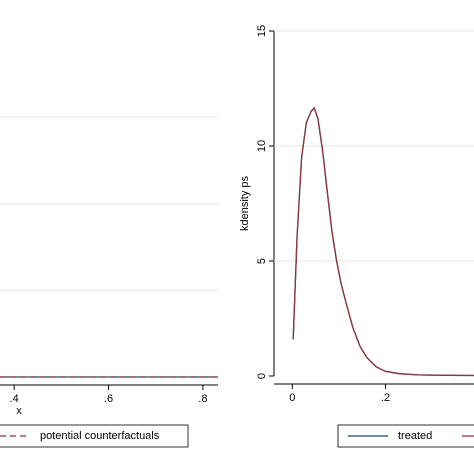 The image size is (474, 474). Describe the element at coordinates (19, 411) in the screenshot. I see `x-axis-label: x` at that location.